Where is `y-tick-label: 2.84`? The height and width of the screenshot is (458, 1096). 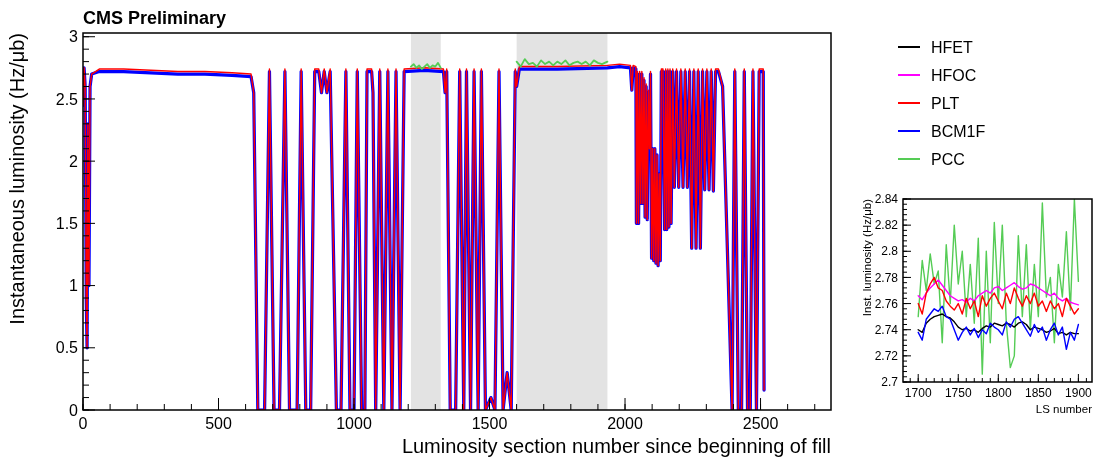
y-tick-label: 2.84 is located at coordinates (886, 199).